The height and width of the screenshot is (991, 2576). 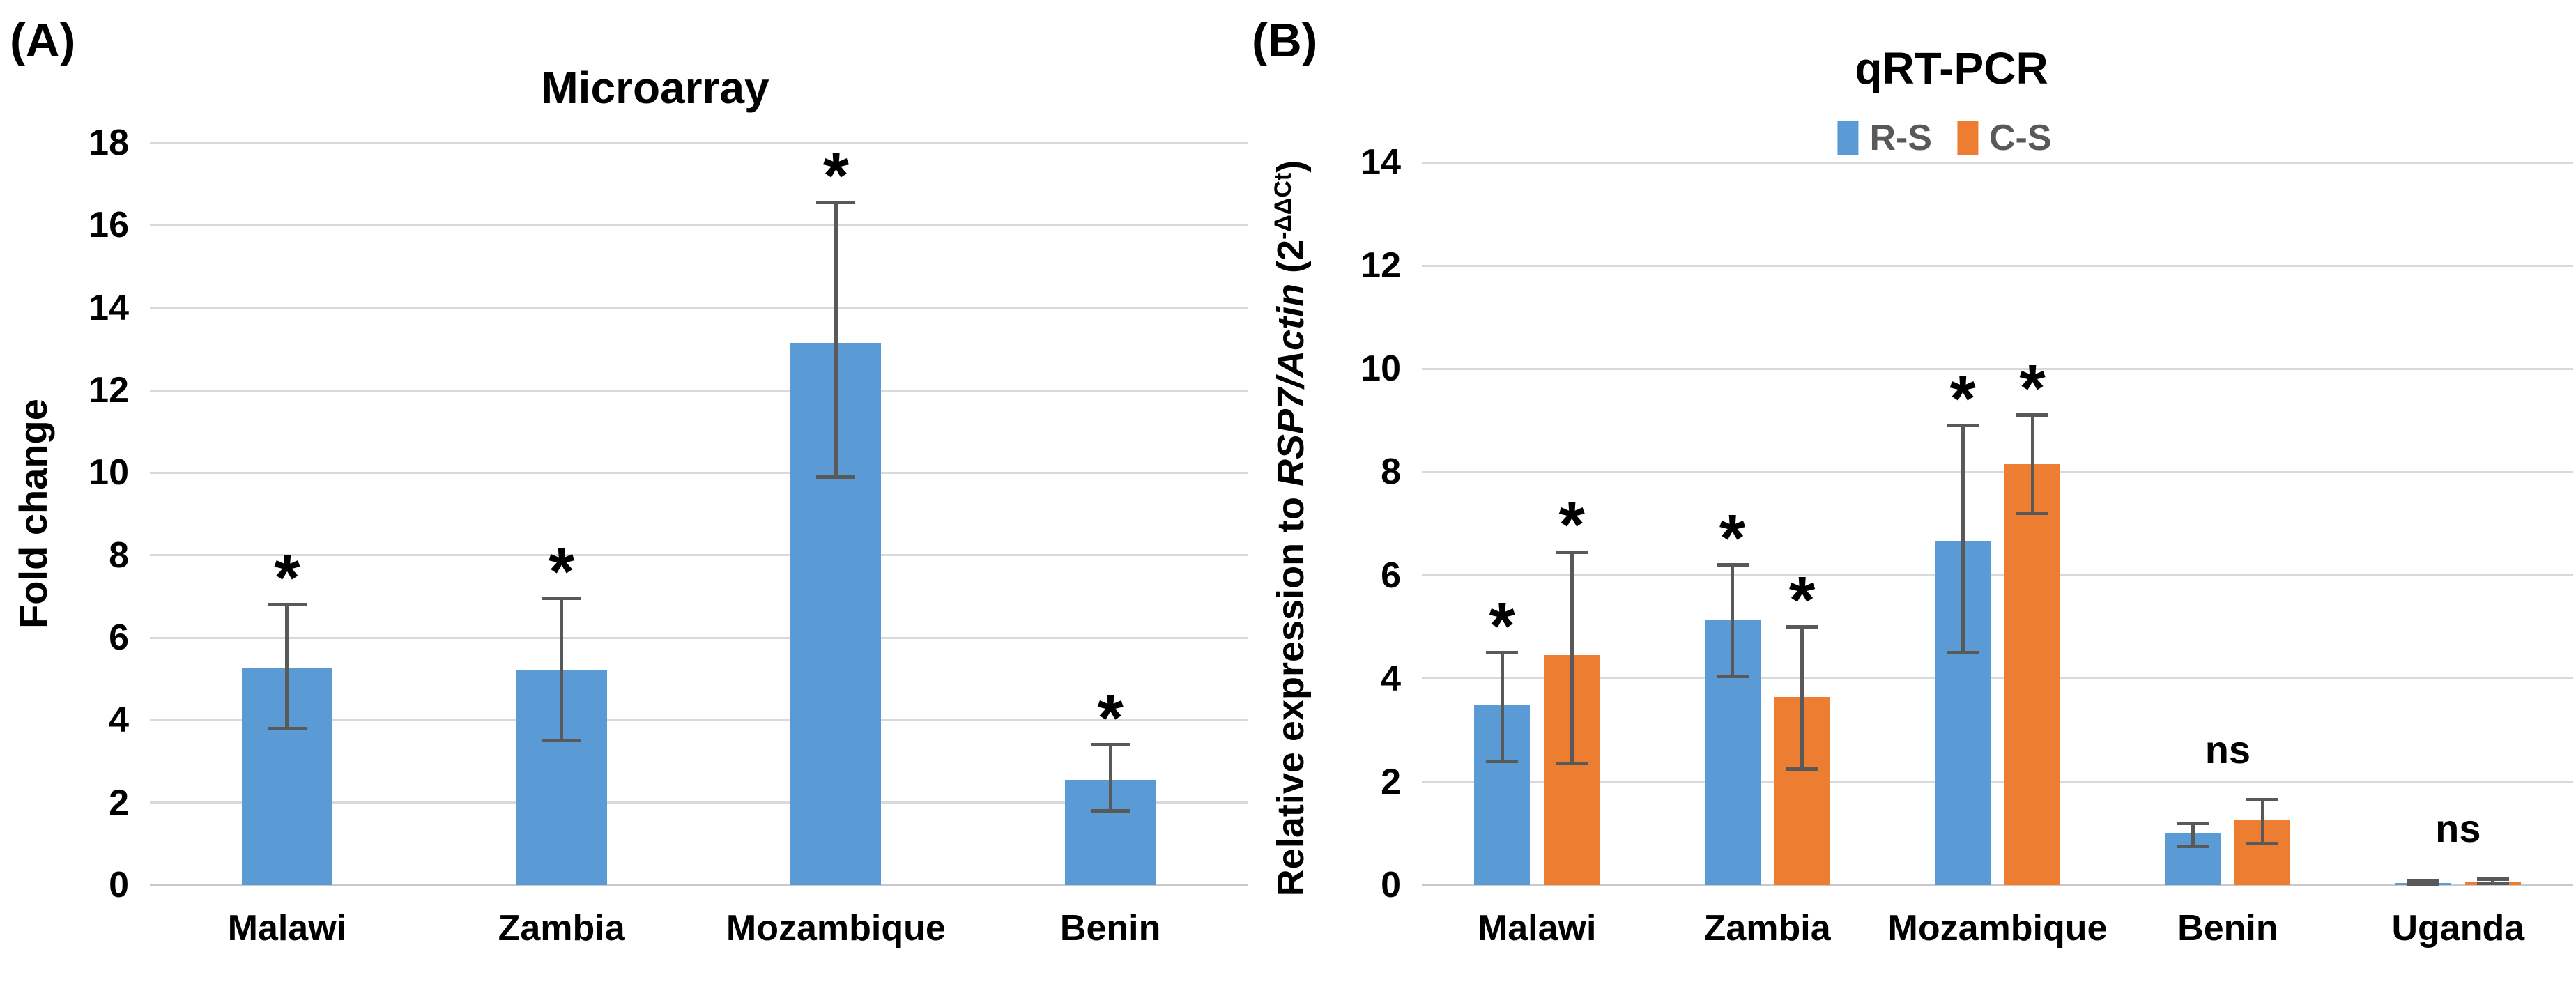 What do you see at coordinates (2032, 674) in the screenshot?
I see `bar-mozambique-c-s` at bounding box center [2032, 674].